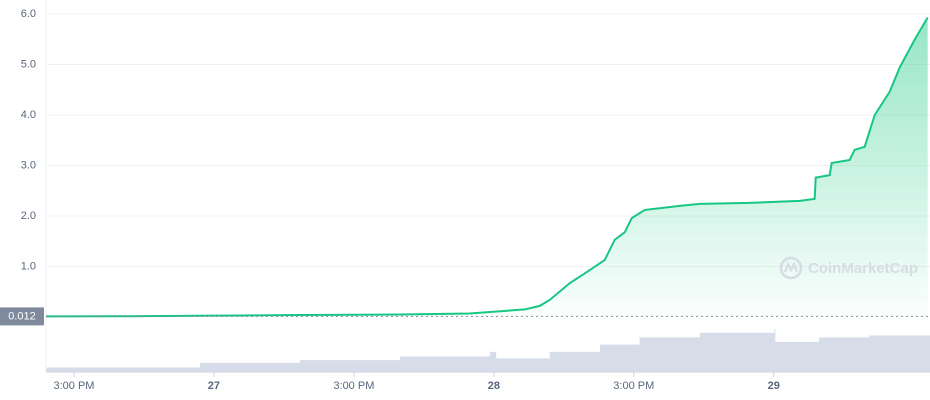  I want to click on watermark-icon-mark, so click(791, 267).